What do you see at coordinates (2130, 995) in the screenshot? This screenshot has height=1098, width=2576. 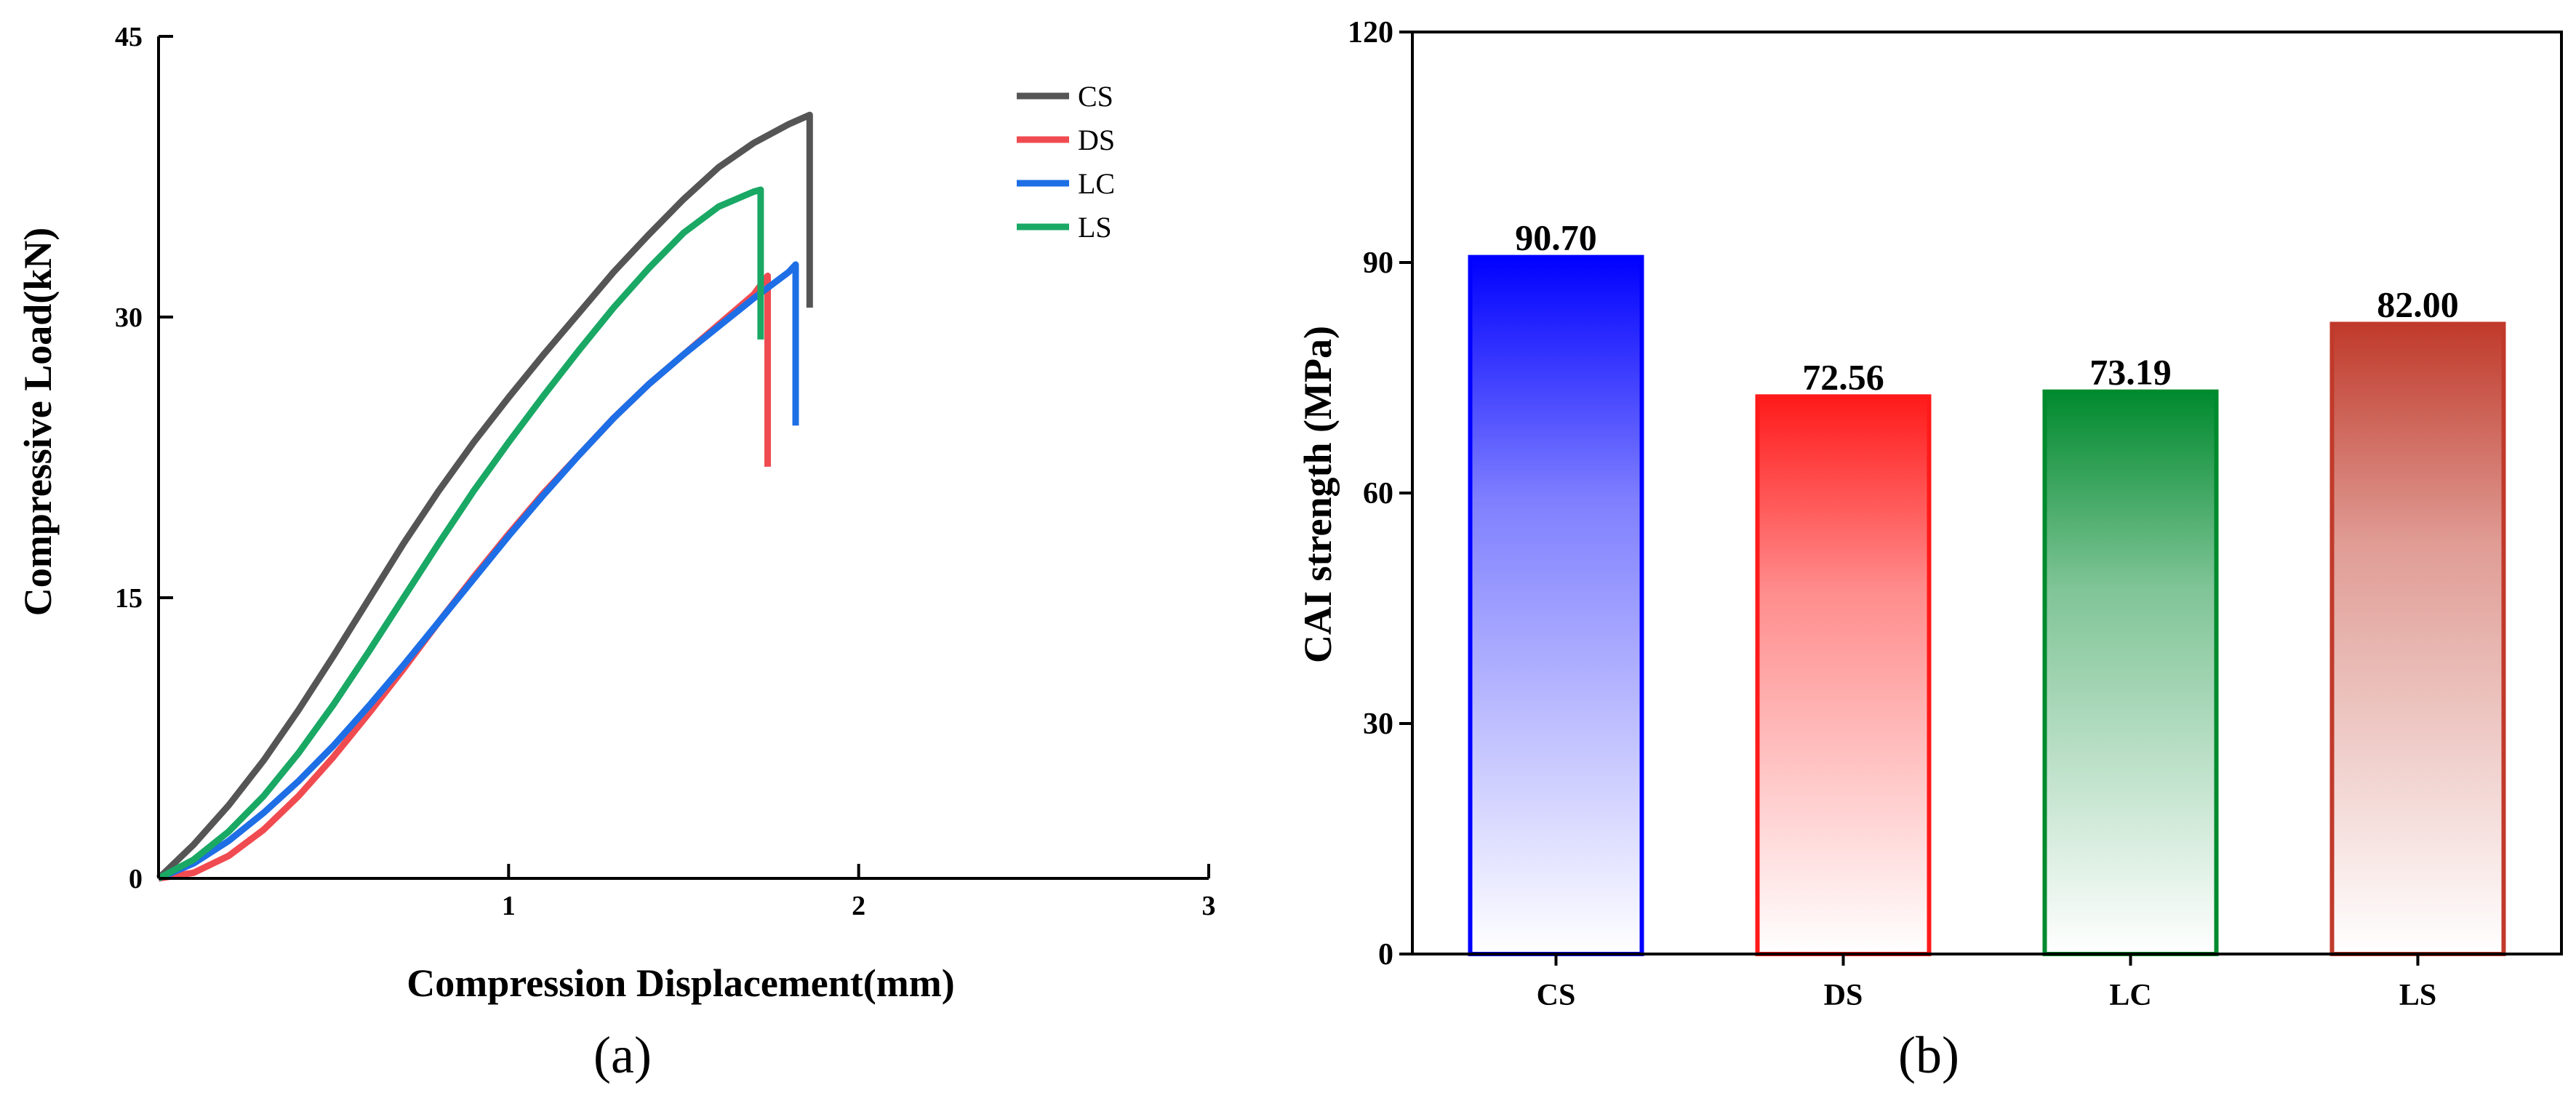 I see `x-tick-label-lc: LC` at bounding box center [2130, 995].